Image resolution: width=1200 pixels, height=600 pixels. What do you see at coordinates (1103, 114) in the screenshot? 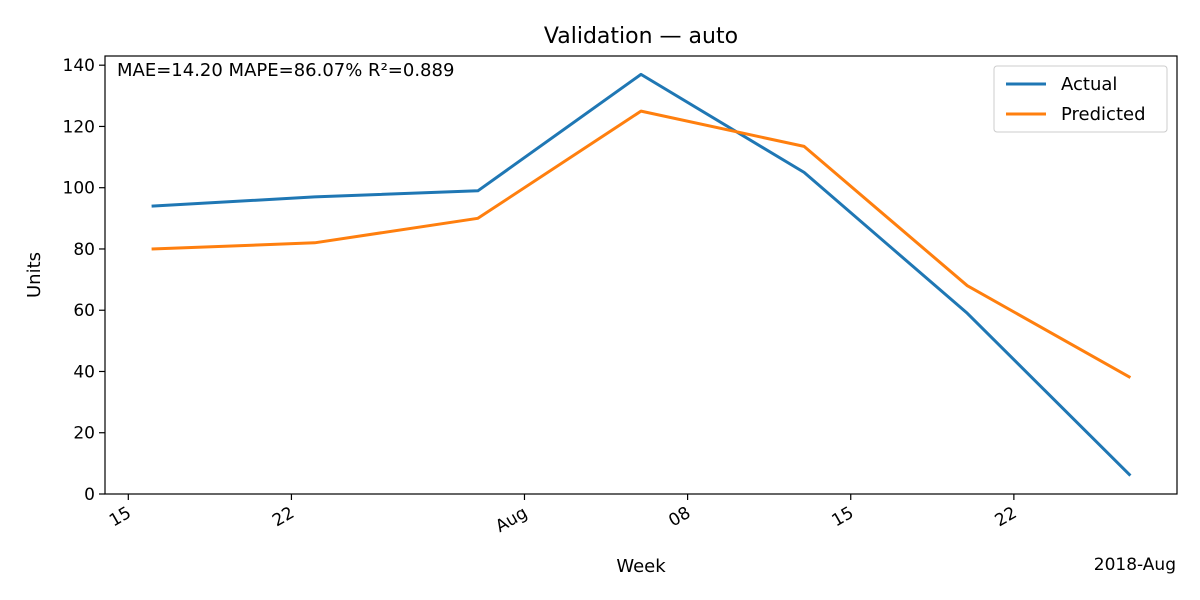
I see `legend-label-predicted: Predicted` at bounding box center [1103, 114].